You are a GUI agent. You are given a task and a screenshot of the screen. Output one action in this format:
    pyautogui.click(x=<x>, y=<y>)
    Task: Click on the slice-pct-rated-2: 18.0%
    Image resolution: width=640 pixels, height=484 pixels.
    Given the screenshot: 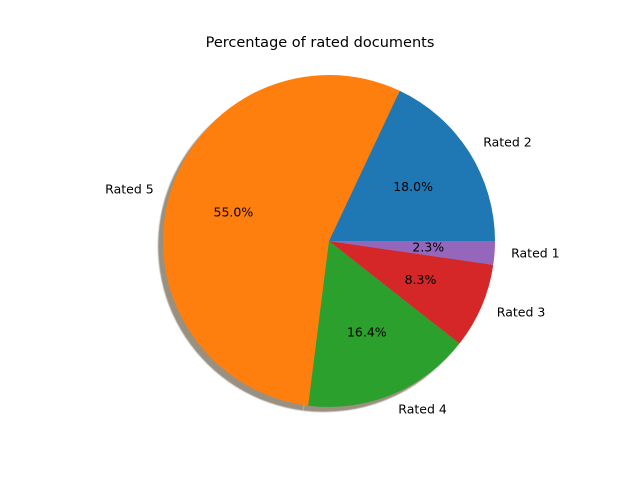 What is the action you would take?
    pyautogui.click(x=413, y=186)
    